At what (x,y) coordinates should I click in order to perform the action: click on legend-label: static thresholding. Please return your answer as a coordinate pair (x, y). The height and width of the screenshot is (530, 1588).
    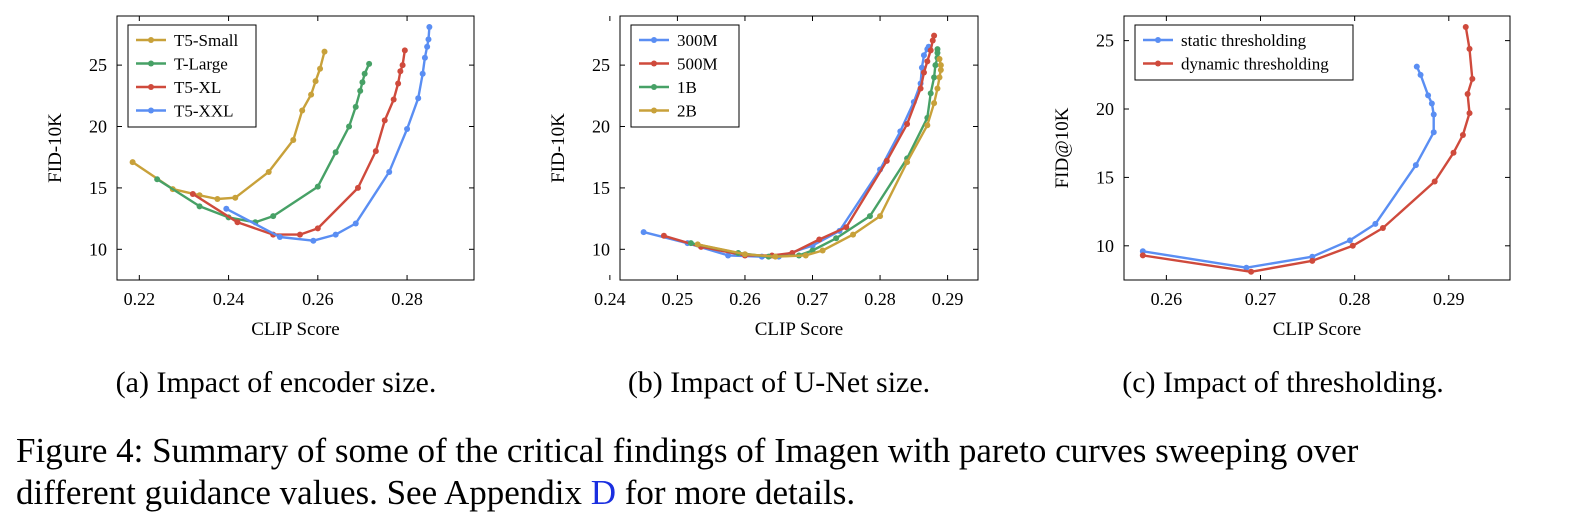
    Looking at the image, I should click on (1244, 40).